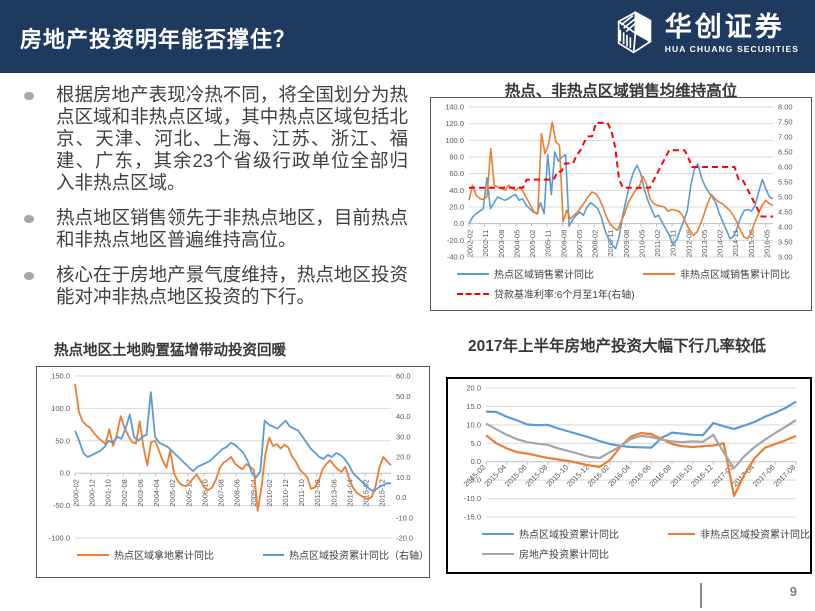 The height and width of the screenshot is (611, 815). Describe the element at coordinates (403, 416) in the screenshot. I see `y2-axis-tick-label: 40.0` at that location.